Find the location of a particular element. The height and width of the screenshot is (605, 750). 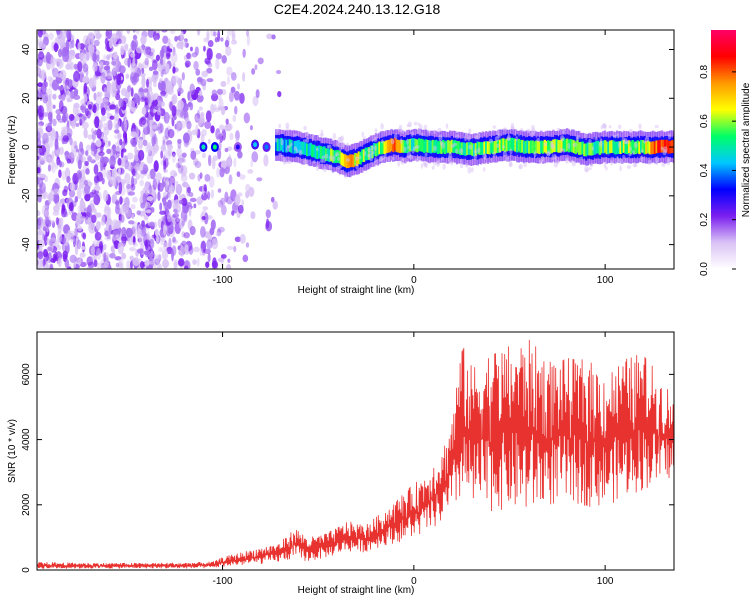

snr-y-tick-label: 2000 is located at coordinates (26, 504).